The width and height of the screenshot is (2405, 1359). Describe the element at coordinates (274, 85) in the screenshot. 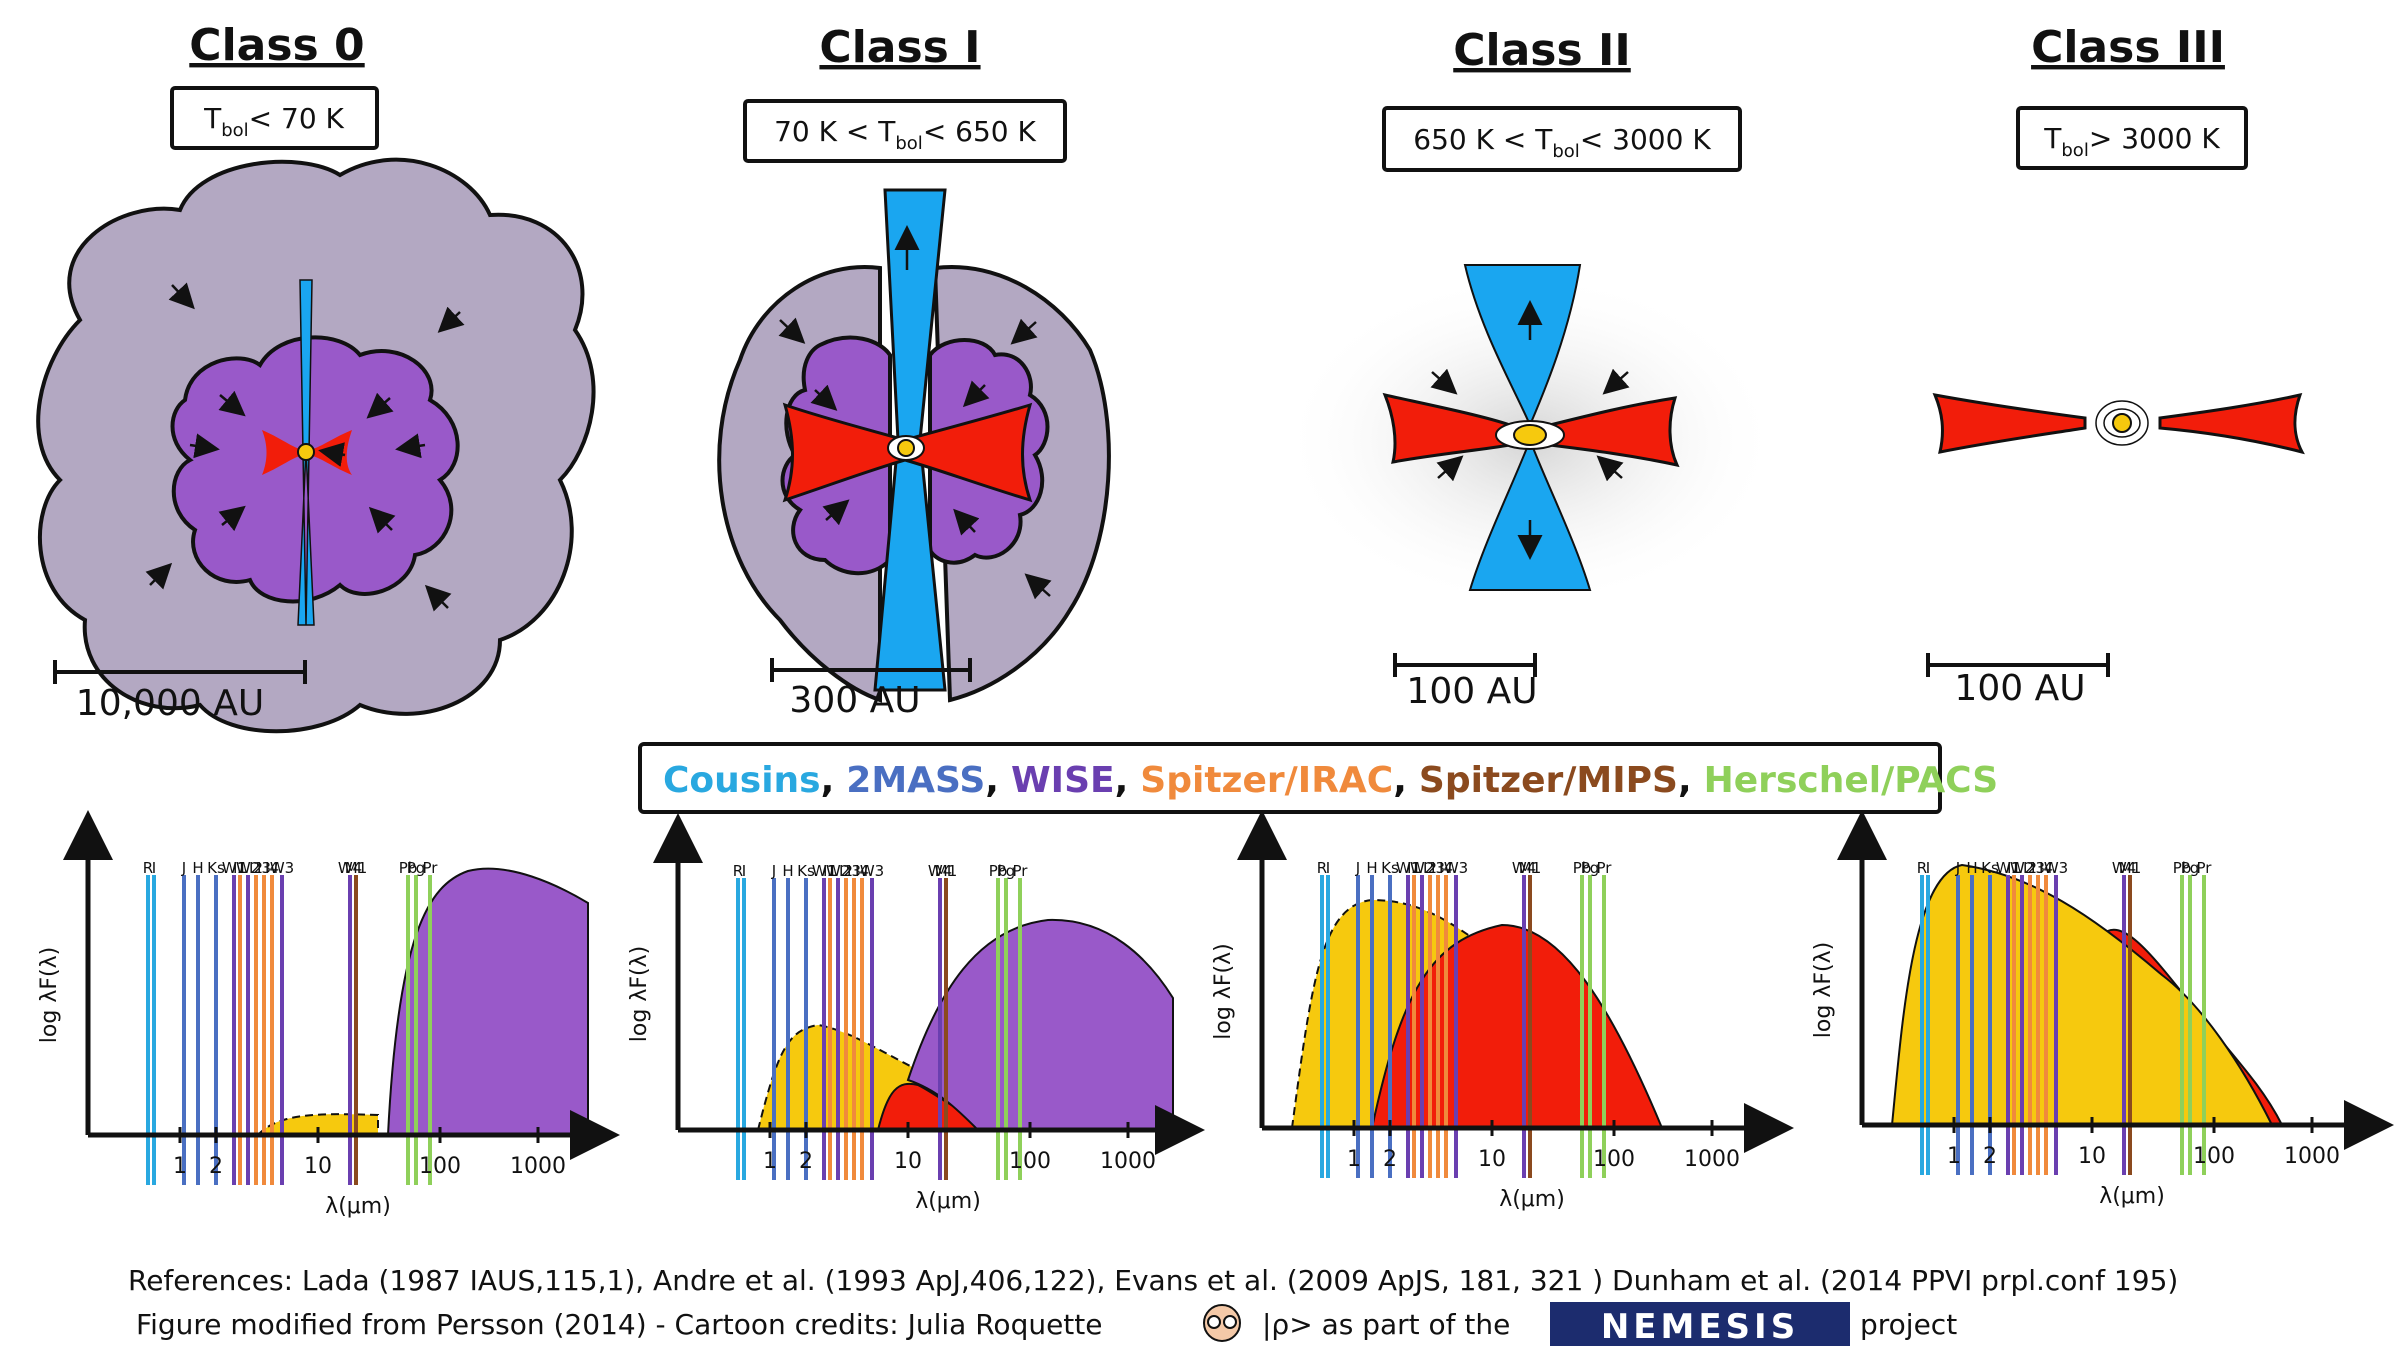

I see `class-0-header: Class 0 Tbol< 70 K` at that location.